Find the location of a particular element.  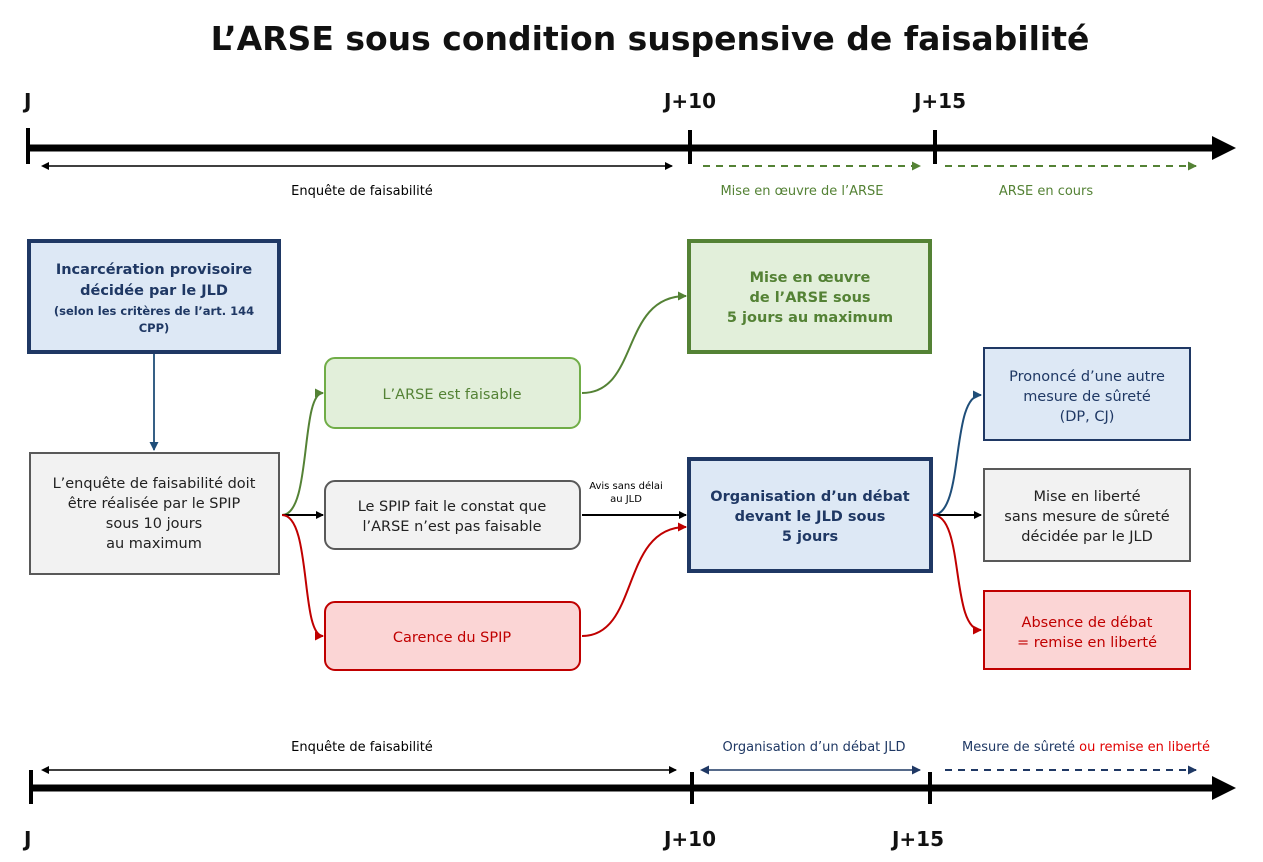

segment-arse-en-cours: ARSE en cours is located at coordinates (1046, 191).